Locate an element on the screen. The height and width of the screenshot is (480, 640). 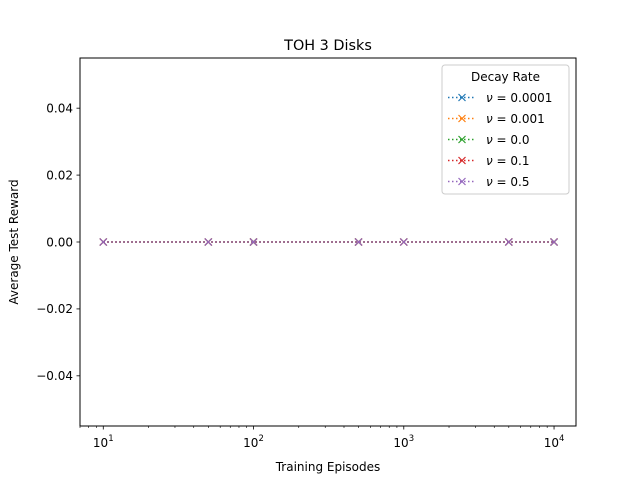
legend-label-text: = 0.1 is located at coordinates (511, 161).